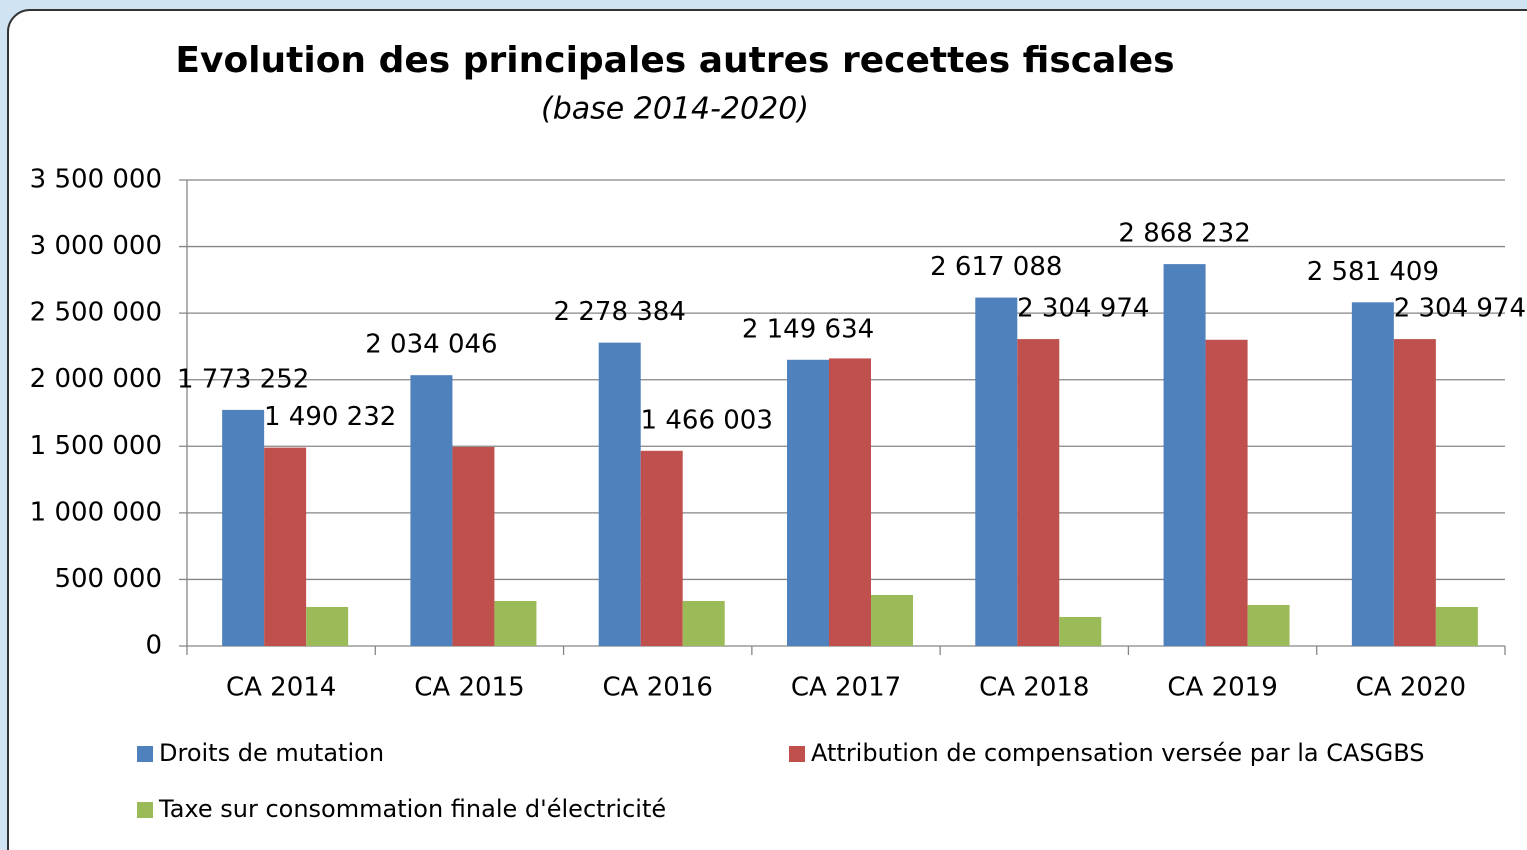 This screenshot has width=1527, height=850. Describe the element at coordinates (996, 267) in the screenshot. I see `data-label: 2 617 088` at that location.